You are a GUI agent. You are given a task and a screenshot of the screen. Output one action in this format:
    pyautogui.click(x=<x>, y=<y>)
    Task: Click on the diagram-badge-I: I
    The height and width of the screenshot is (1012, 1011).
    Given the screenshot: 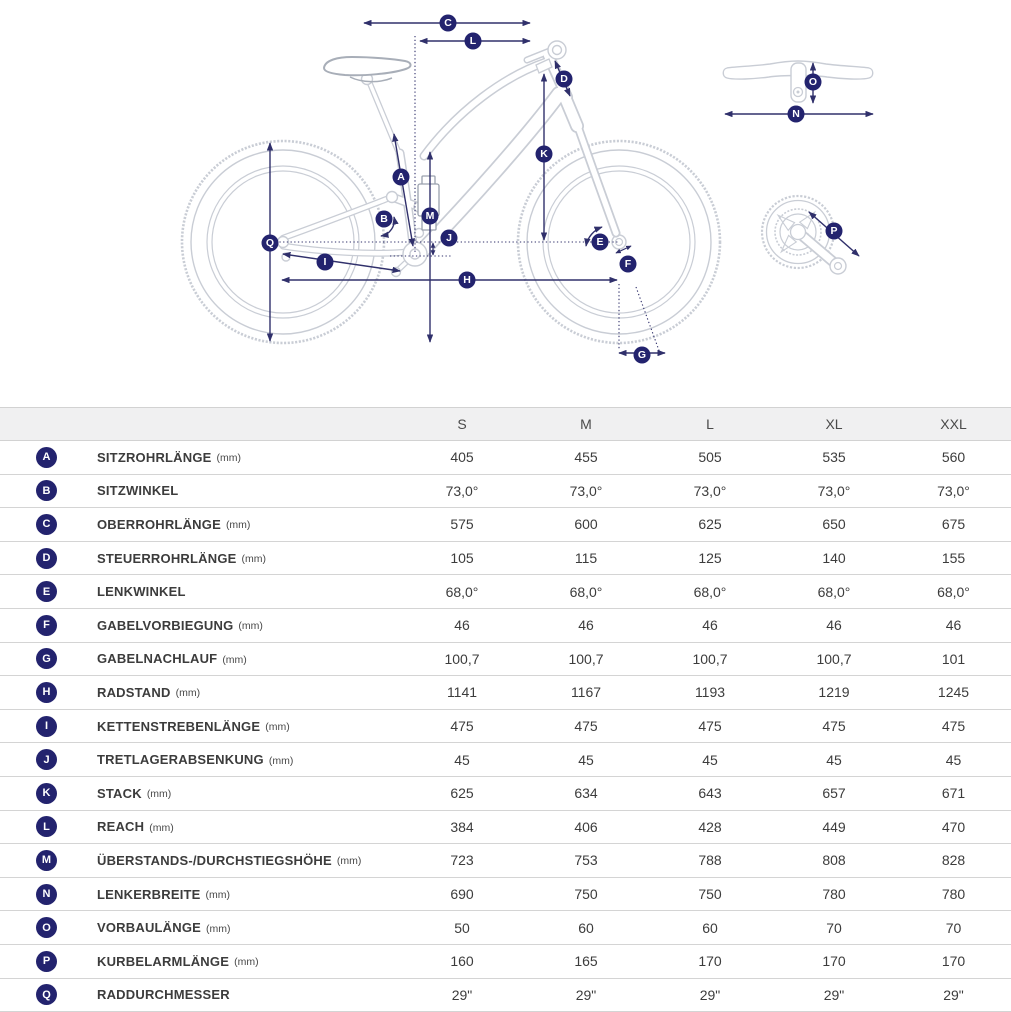 What is the action you would take?
    pyautogui.click(x=325, y=262)
    